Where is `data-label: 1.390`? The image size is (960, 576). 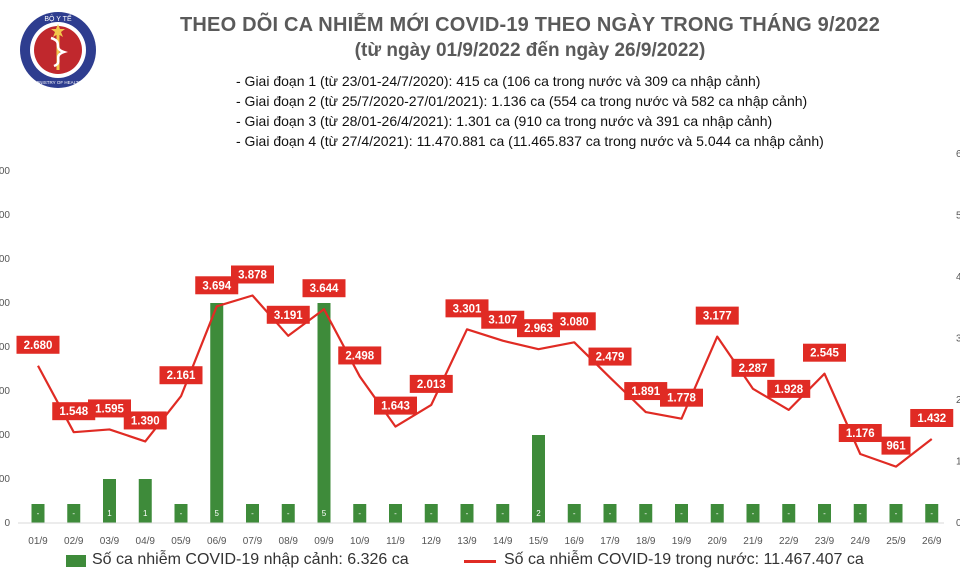 data-label: 1.390 is located at coordinates (145, 421).